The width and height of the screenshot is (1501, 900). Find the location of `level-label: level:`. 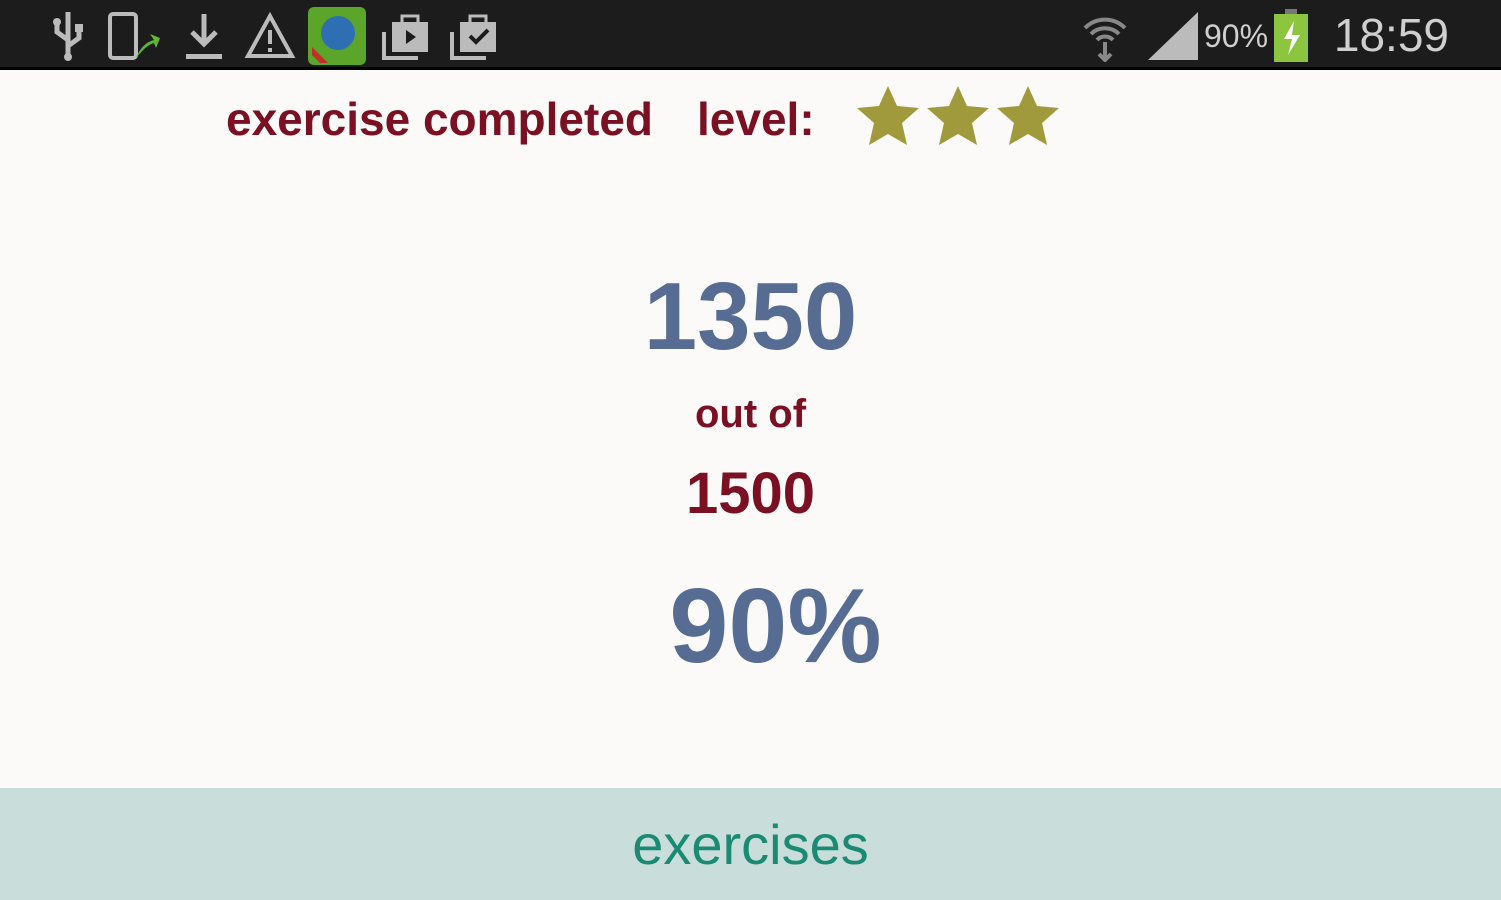

level-label: level: is located at coordinates (756, 119).